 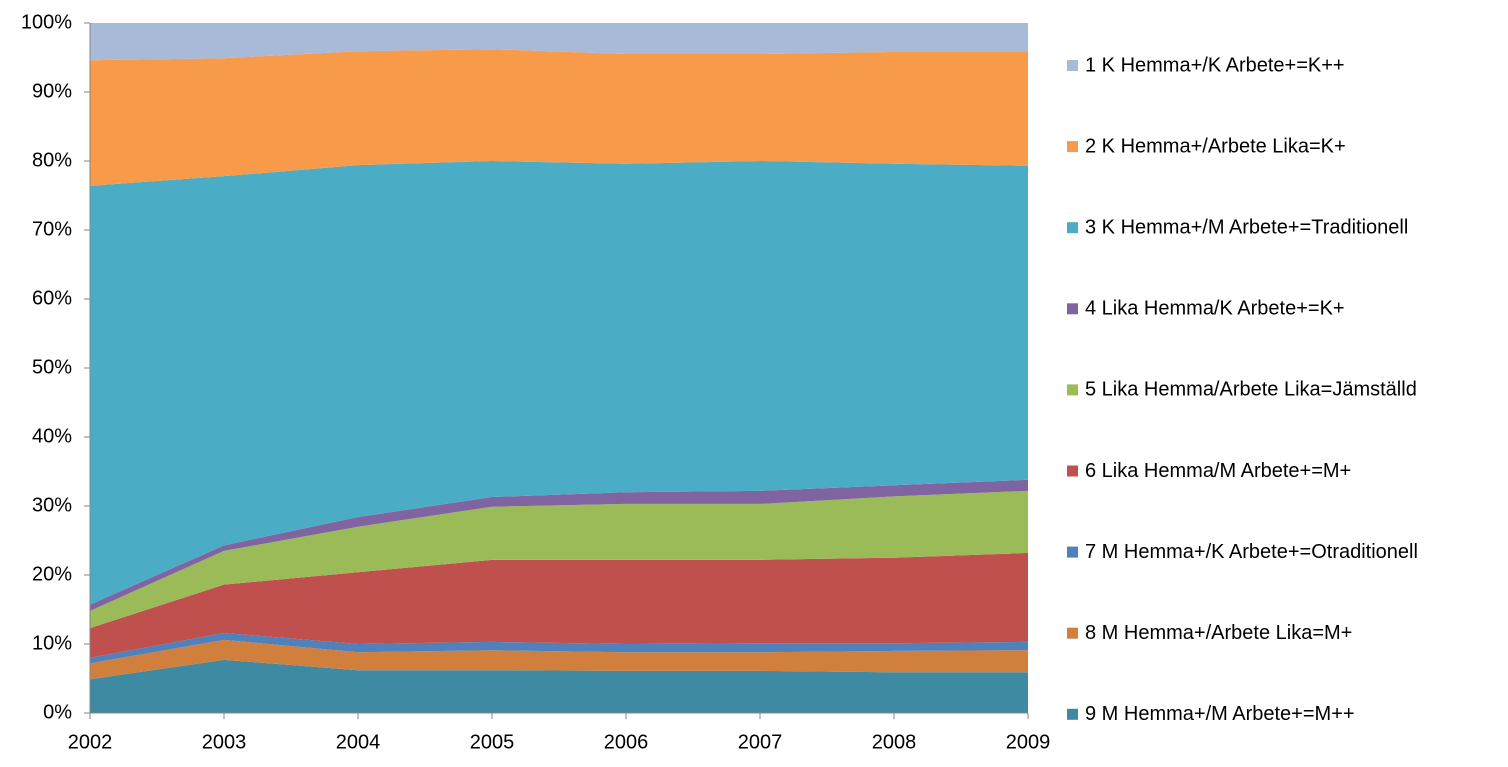 I want to click on y-tick-label: 0%, so click(x=57, y=712).